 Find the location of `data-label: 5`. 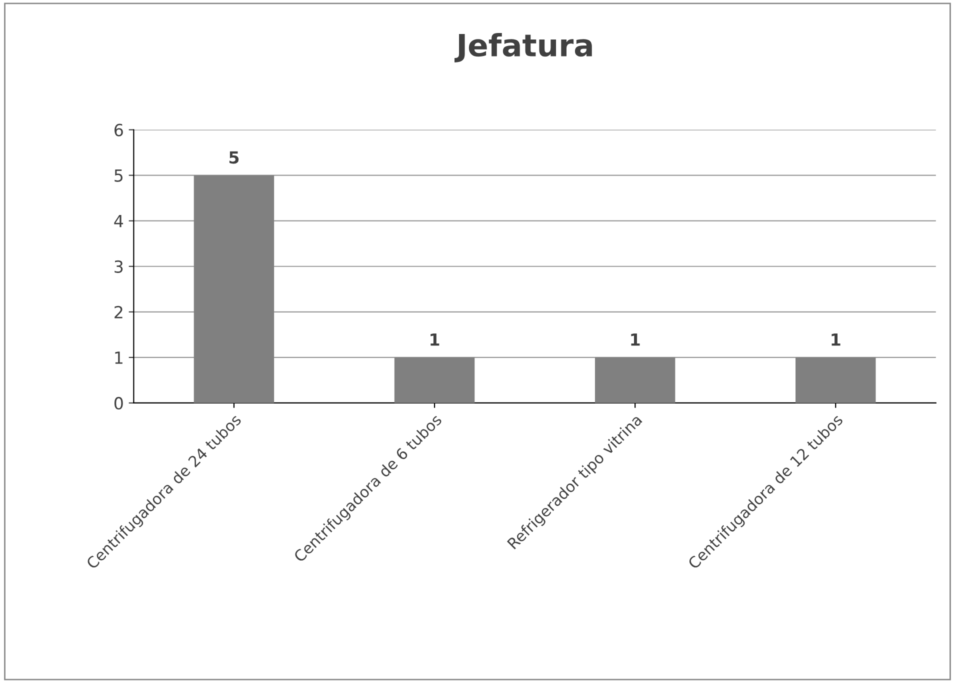

data-label: 5 is located at coordinates (234, 157).